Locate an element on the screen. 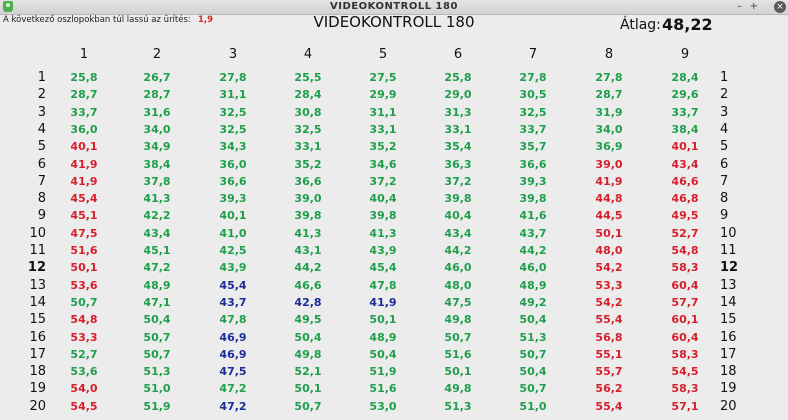  cell-r4-c2: 34,0 is located at coordinates (157, 129).